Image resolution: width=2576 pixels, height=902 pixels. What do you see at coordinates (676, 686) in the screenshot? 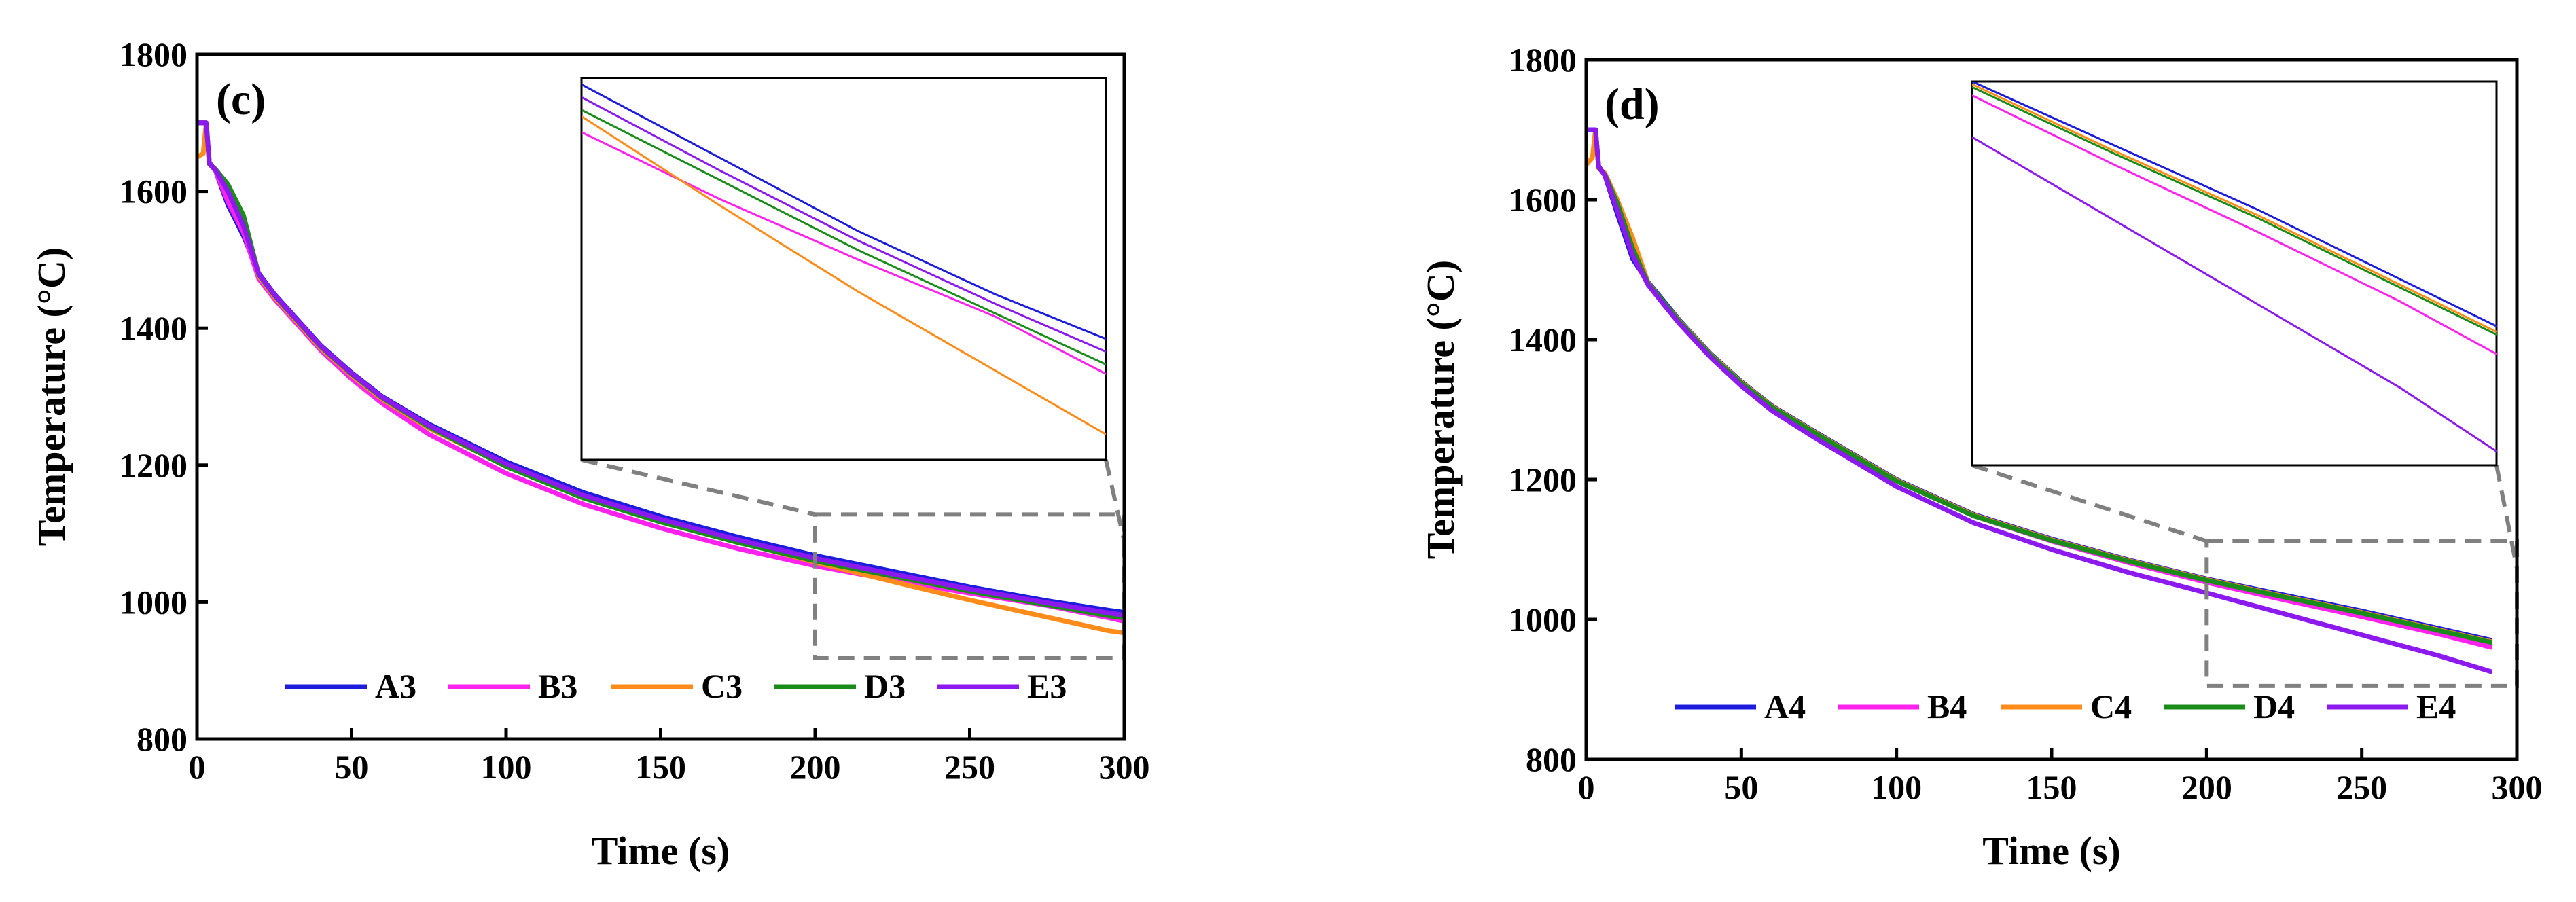
I see `legend: A3 B3 C3 D3 E3` at bounding box center [676, 686].